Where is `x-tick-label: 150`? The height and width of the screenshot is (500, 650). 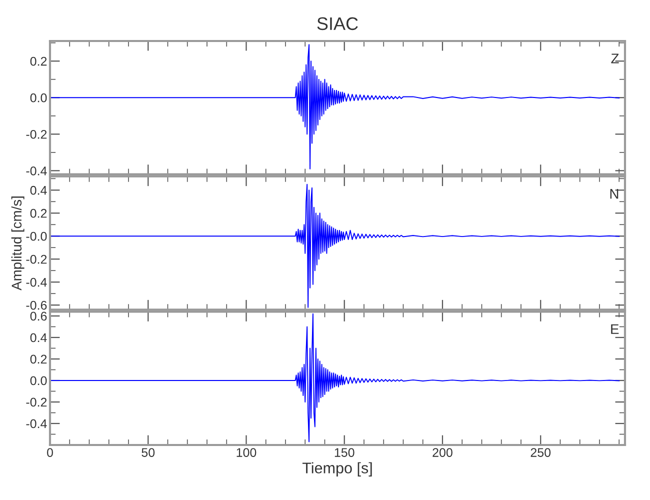
x-tick-label: 150 is located at coordinates (344, 452).